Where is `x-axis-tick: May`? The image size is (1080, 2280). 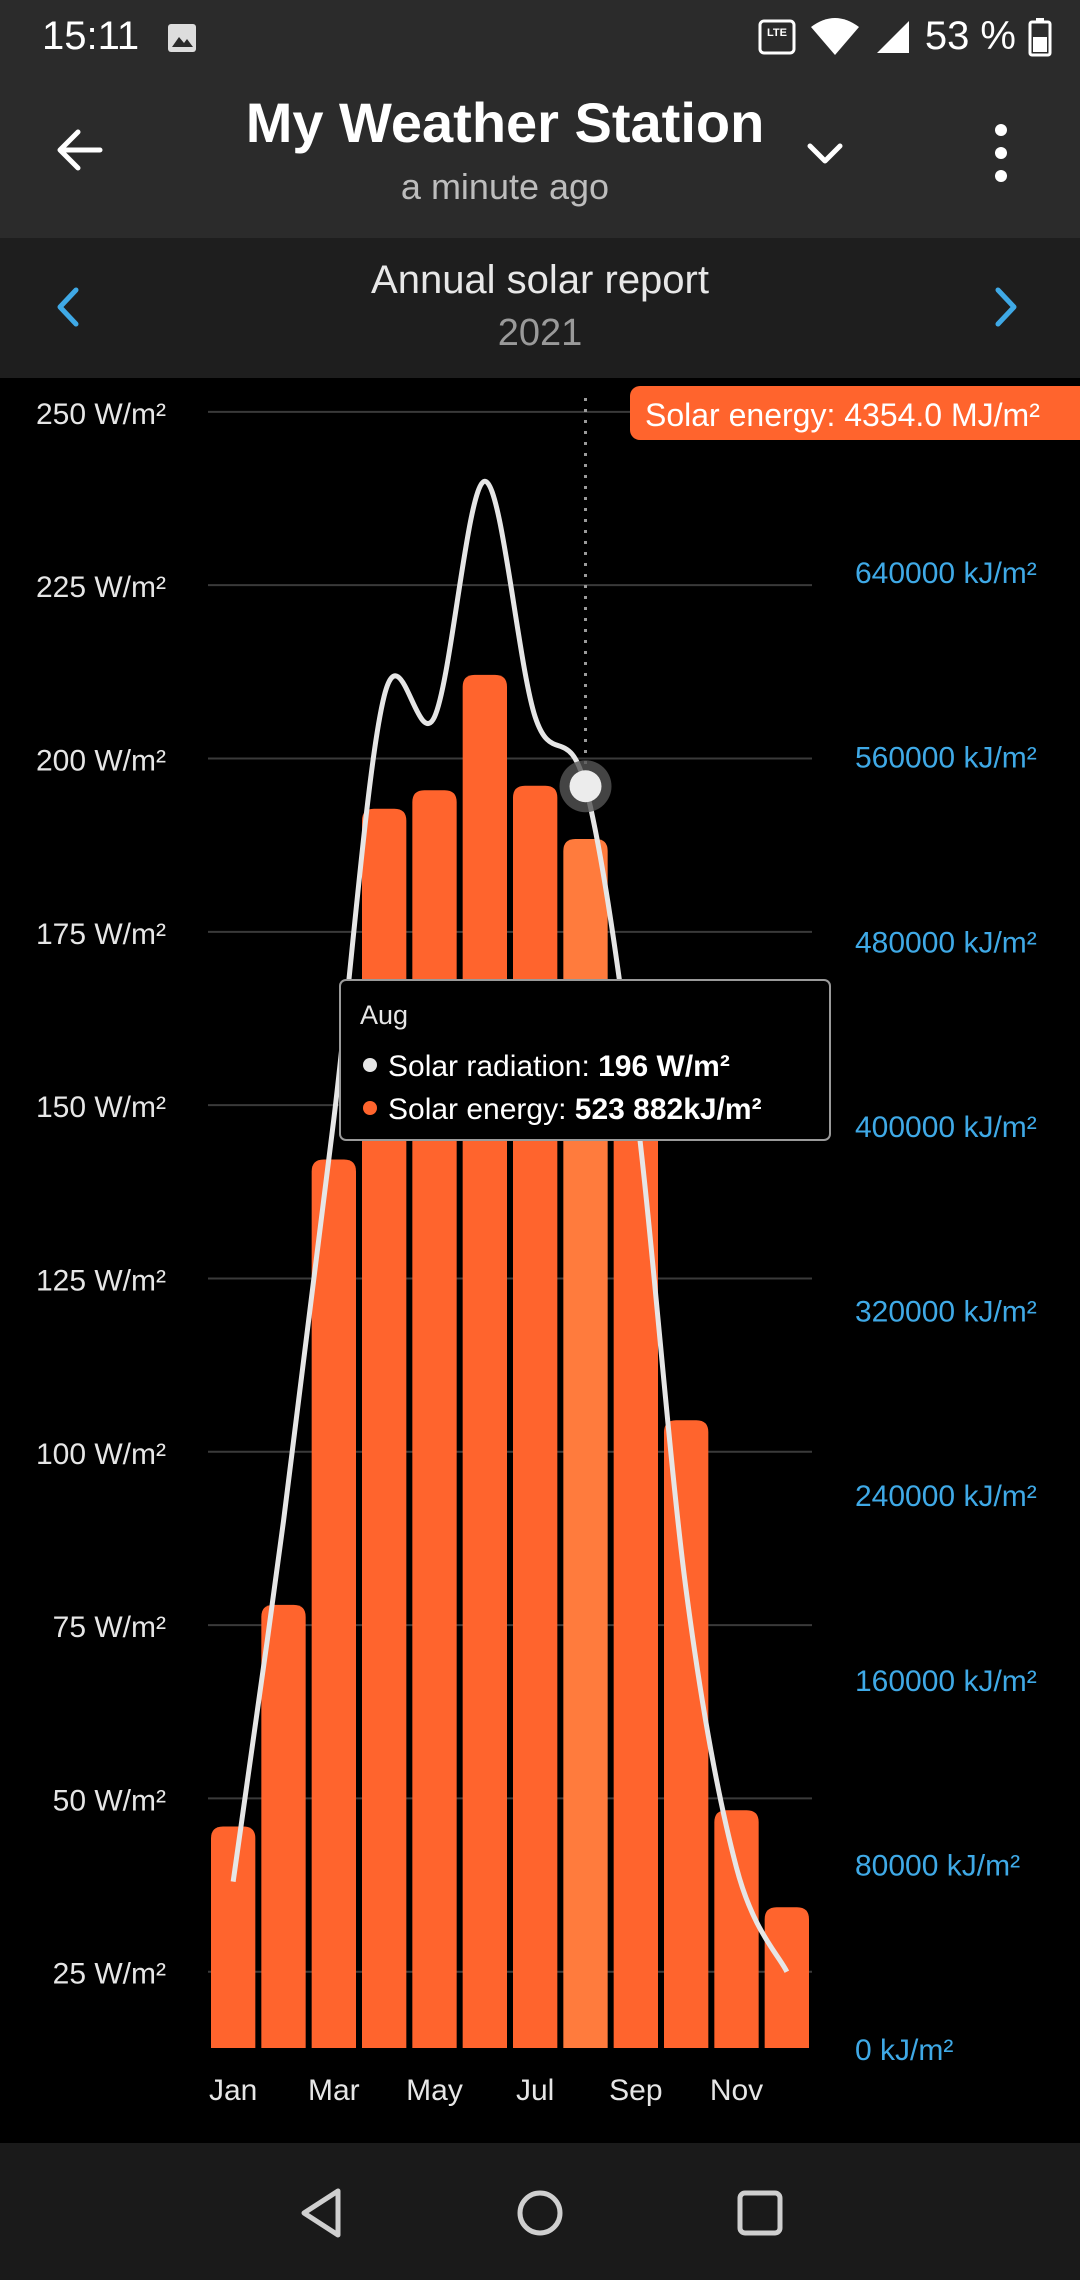 x-axis-tick: May is located at coordinates (434, 2090).